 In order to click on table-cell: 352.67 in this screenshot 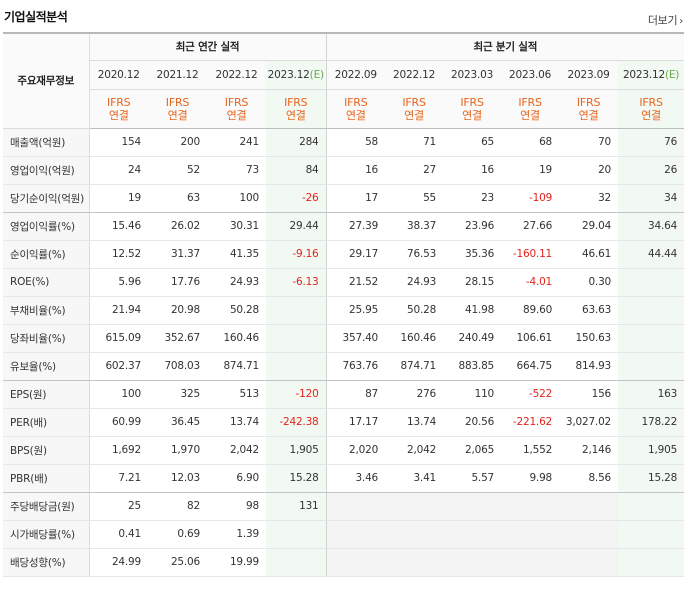, I will do `click(177, 338)`.